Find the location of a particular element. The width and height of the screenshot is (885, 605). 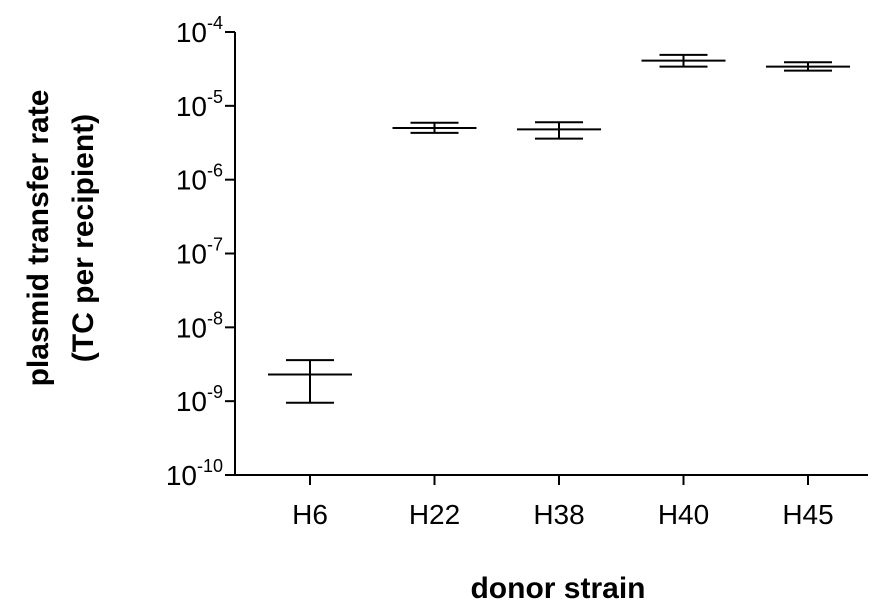

error-bar-h38 is located at coordinates (559, 130).